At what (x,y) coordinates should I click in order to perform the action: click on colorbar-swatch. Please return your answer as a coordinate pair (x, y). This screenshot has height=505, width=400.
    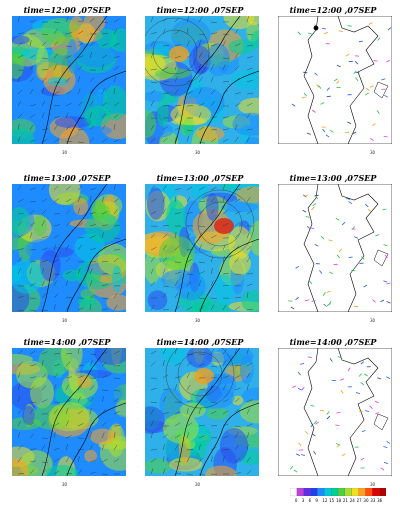
    Looking at the image, I should click on (348, 492).